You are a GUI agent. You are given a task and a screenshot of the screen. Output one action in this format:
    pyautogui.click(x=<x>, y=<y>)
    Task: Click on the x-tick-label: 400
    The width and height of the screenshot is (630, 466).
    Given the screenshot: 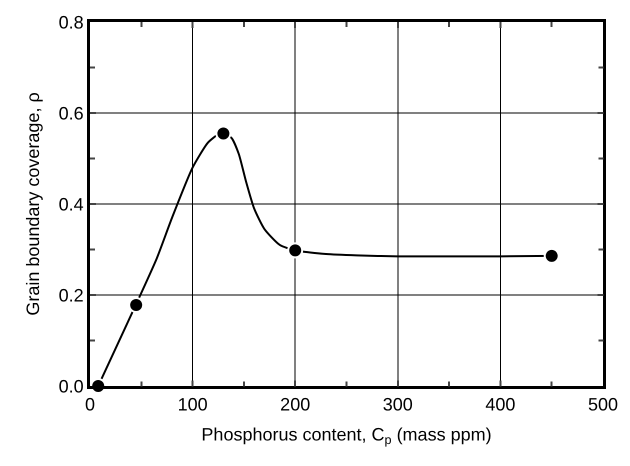 What is the action you would take?
    pyautogui.click(x=500, y=404)
    